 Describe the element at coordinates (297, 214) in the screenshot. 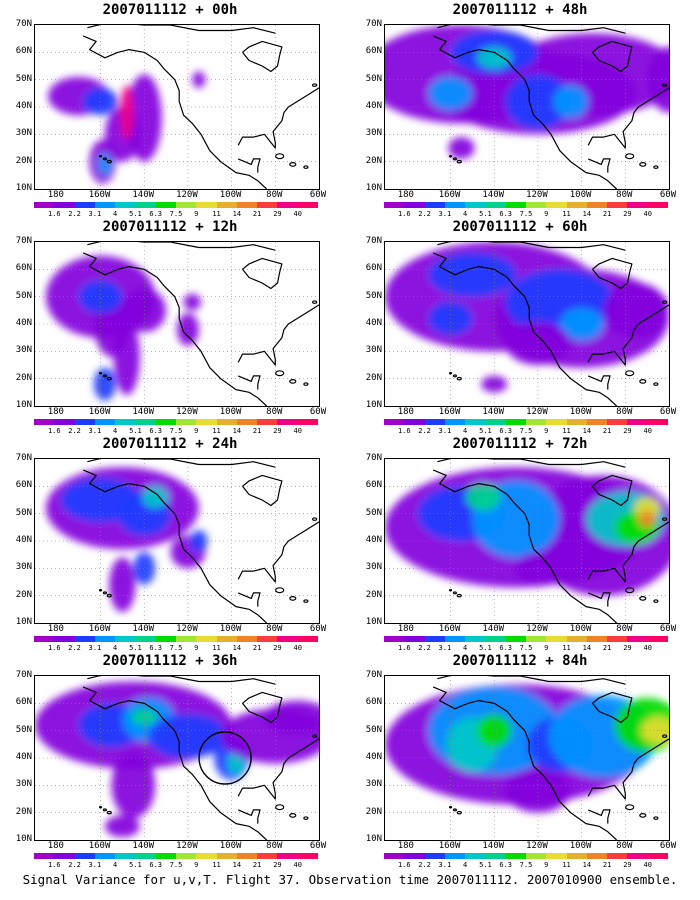

I see `colorbar-label: 40` at that location.